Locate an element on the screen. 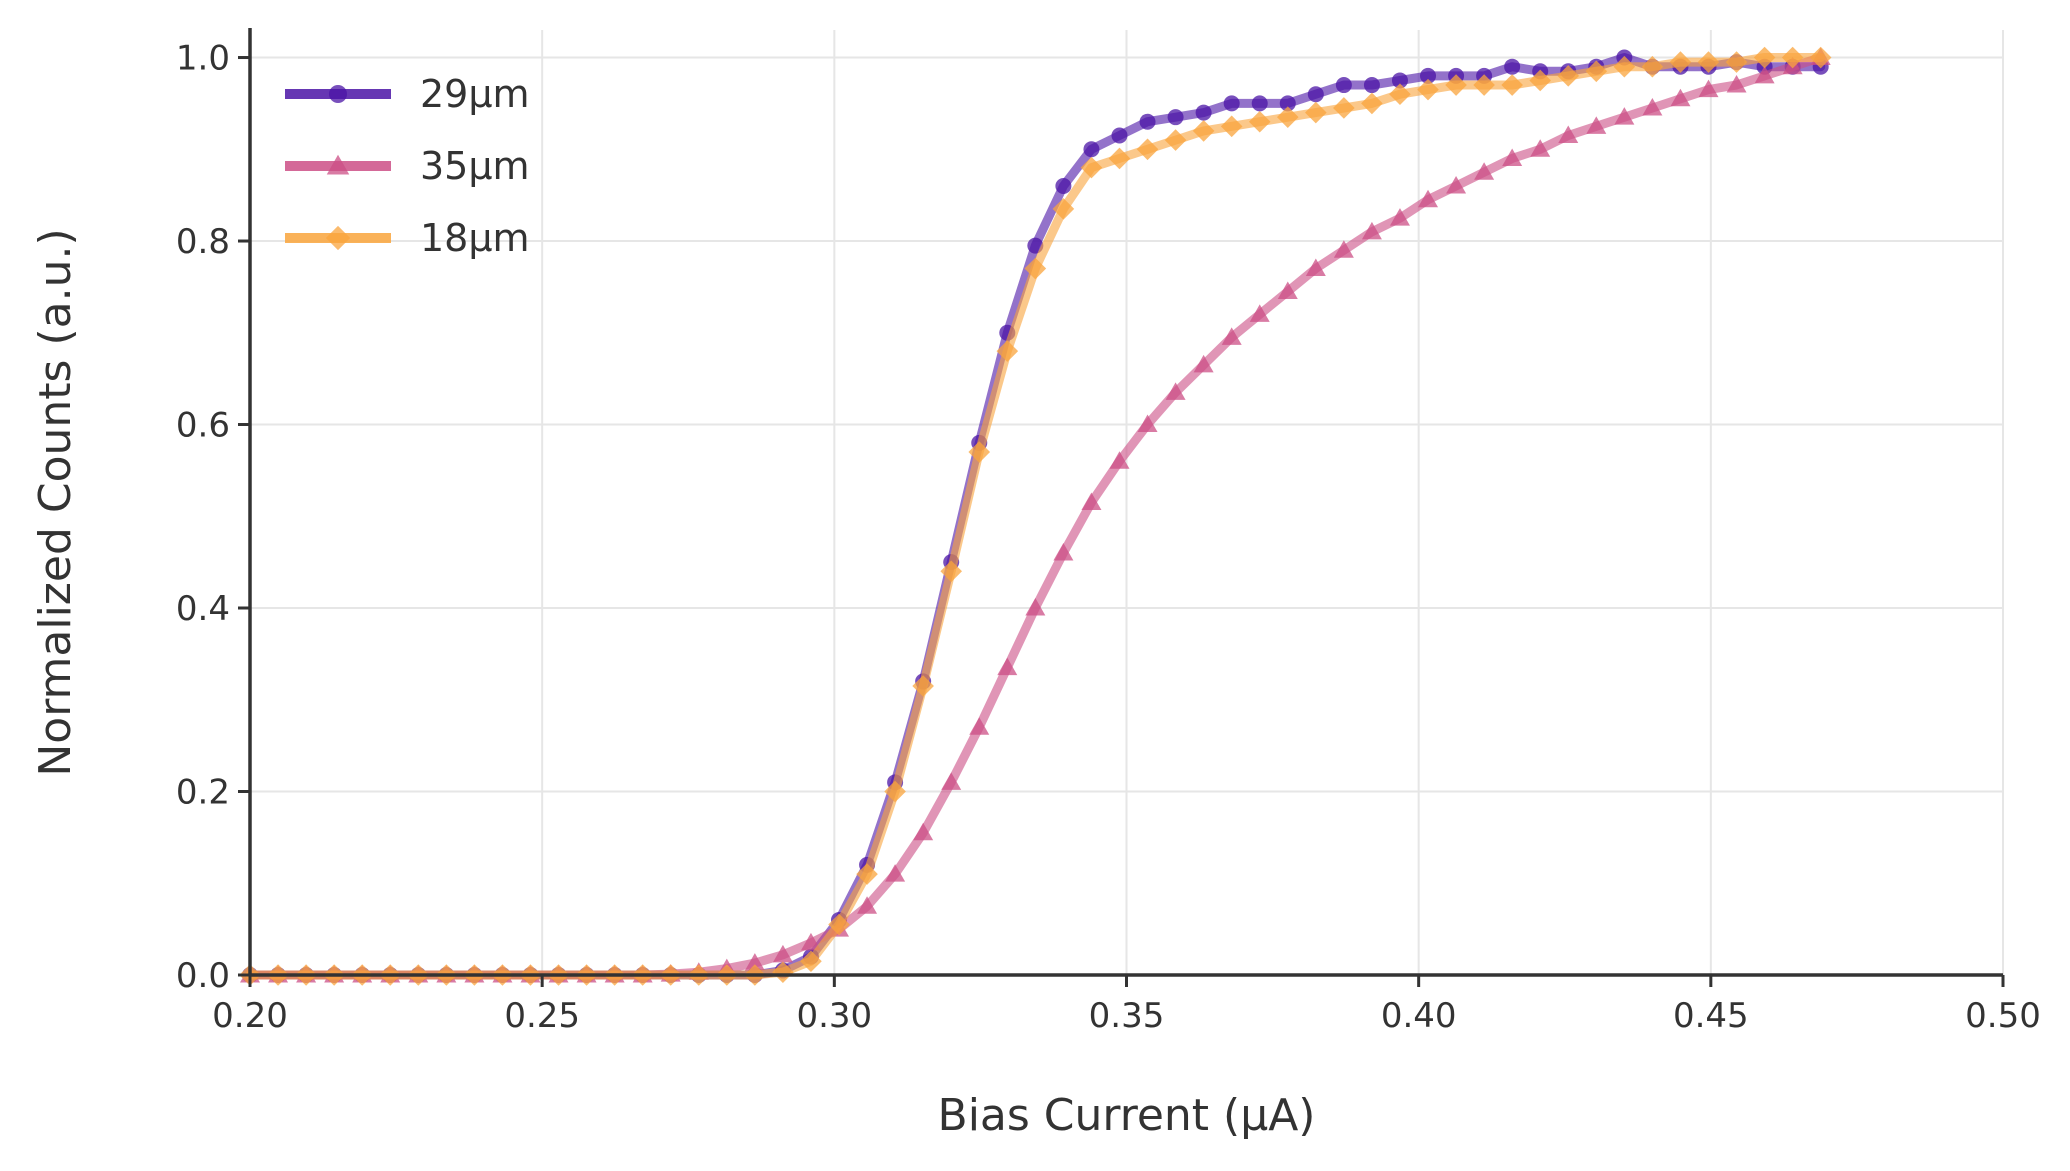 The image size is (2070, 1171). x-tick-label: 0.30 is located at coordinates (834, 1016).